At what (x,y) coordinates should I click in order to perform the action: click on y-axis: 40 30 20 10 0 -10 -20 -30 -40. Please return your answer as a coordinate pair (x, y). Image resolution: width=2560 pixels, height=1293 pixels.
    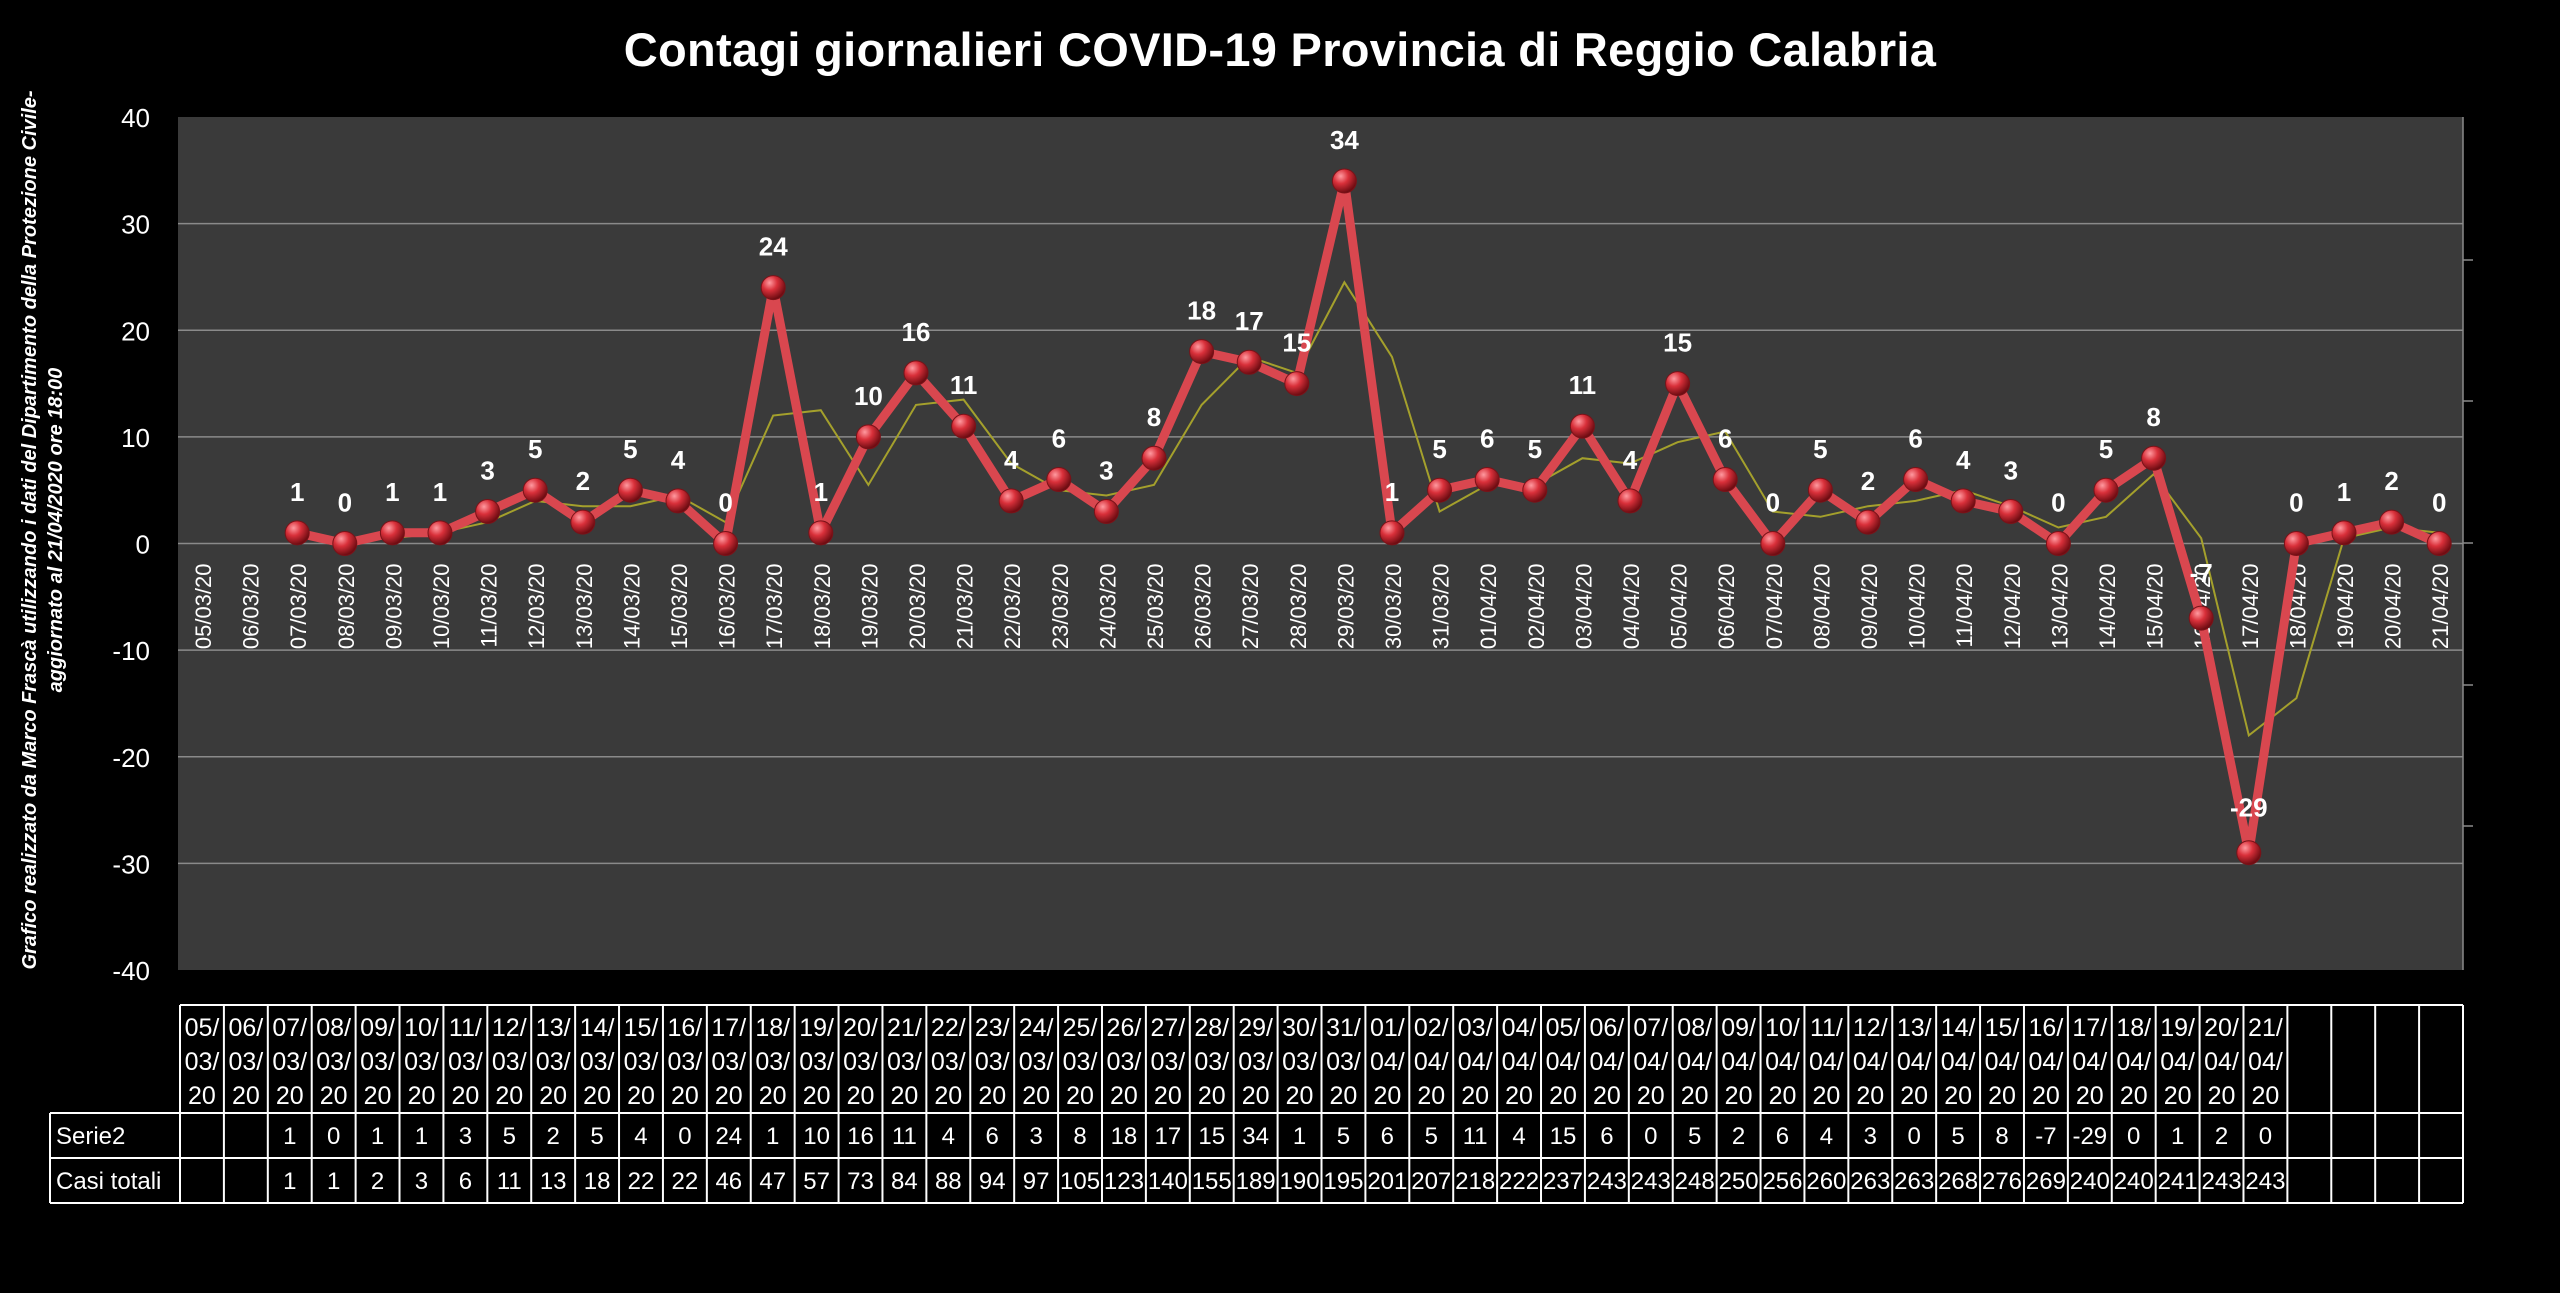
    Looking at the image, I should click on (131, 544).